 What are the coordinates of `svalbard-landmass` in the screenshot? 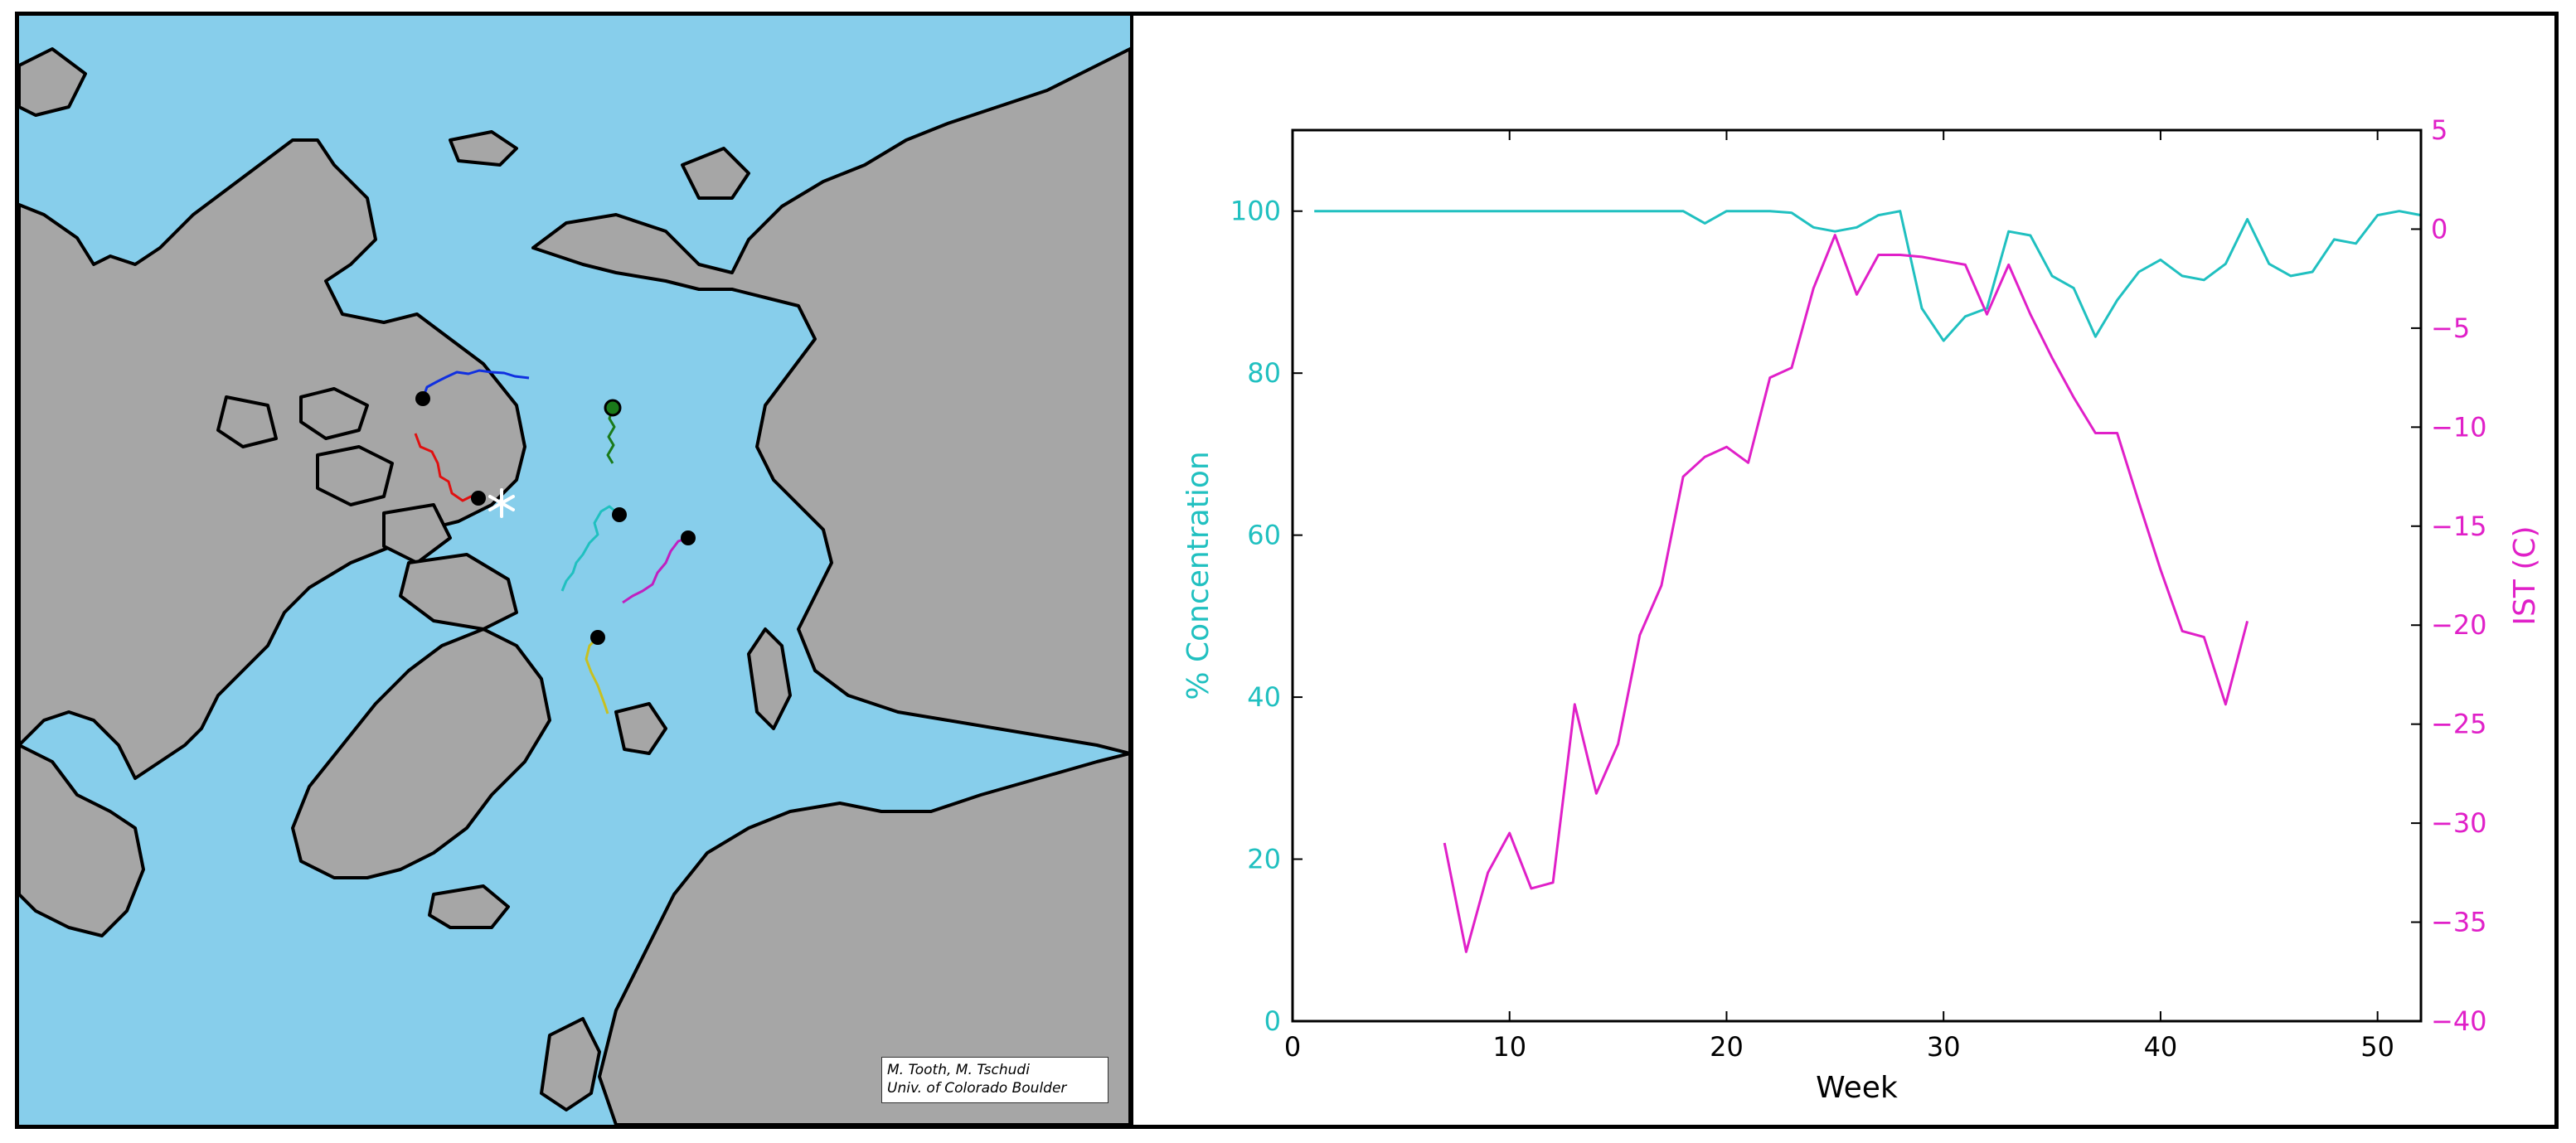 It's located at (640, 728).